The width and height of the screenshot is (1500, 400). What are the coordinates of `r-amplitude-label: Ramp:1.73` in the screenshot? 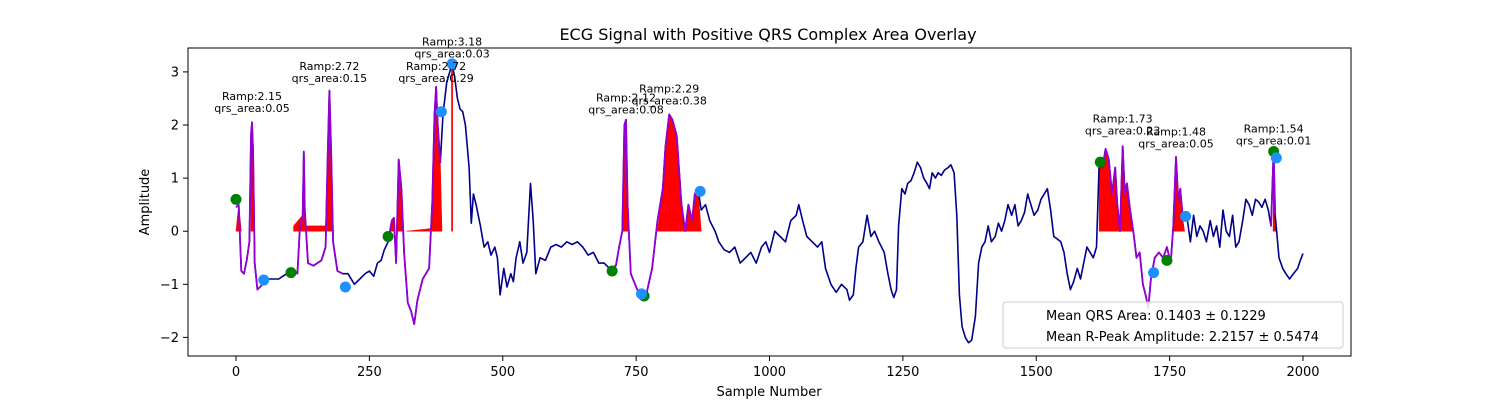 It's located at (1123, 118).